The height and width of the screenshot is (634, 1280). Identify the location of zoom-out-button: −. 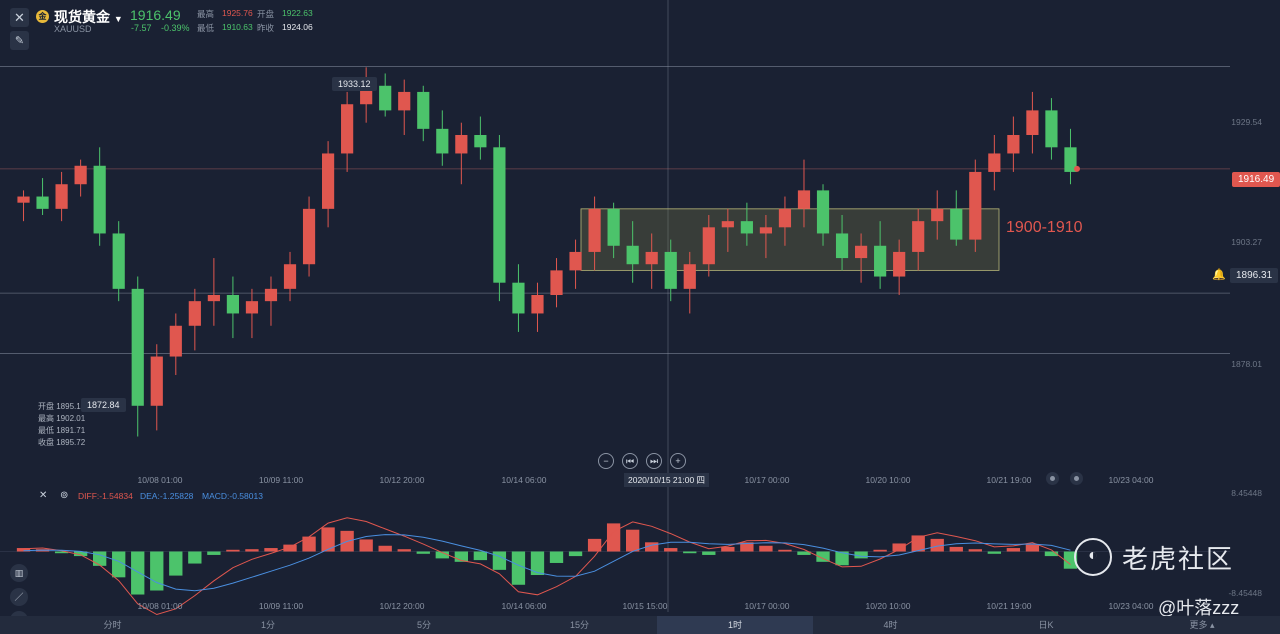
(606, 461).